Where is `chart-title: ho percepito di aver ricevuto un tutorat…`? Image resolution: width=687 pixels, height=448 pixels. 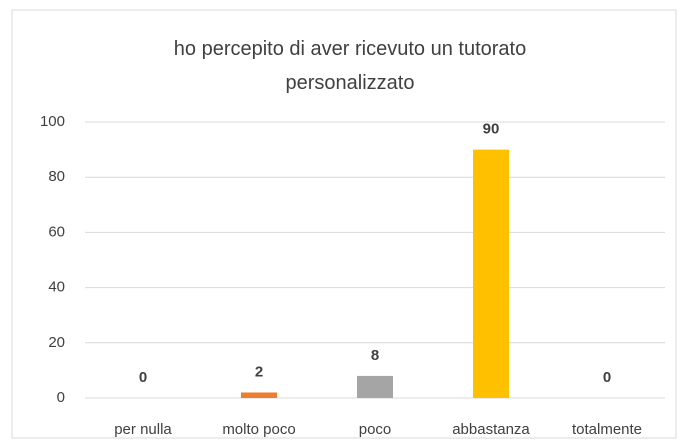 chart-title: ho percepito di aver ricevuto un tutorat… is located at coordinates (350, 66).